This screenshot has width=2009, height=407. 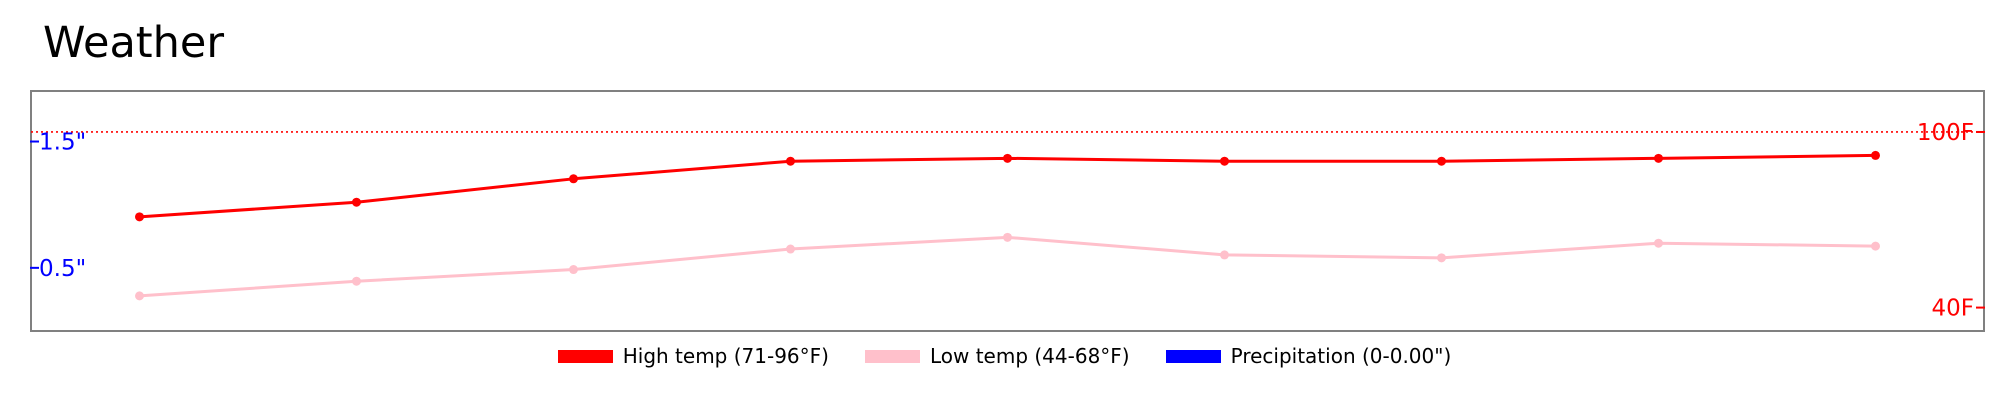 What do you see at coordinates (62, 269) in the screenshot?
I see `precip-tick-label: 0.5"` at bounding box center [62, 269].